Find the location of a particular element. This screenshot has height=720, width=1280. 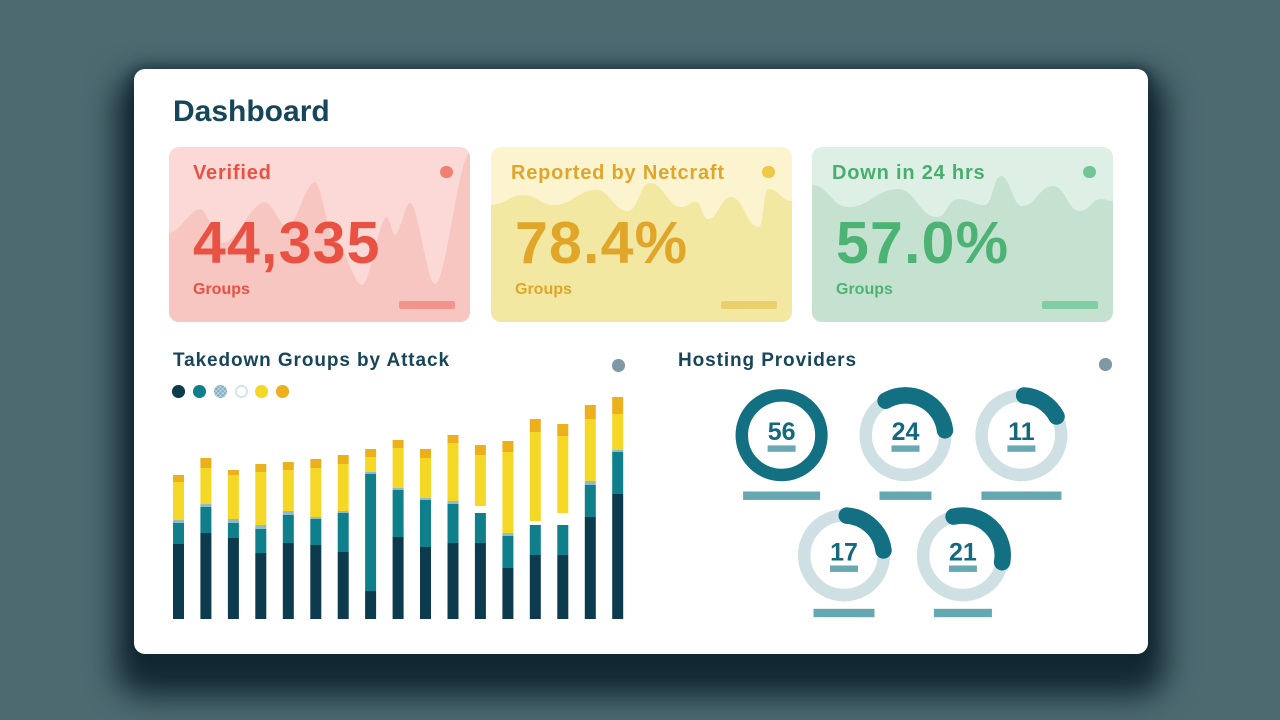

svg-text: 56 is located at coordinates (782, 432).